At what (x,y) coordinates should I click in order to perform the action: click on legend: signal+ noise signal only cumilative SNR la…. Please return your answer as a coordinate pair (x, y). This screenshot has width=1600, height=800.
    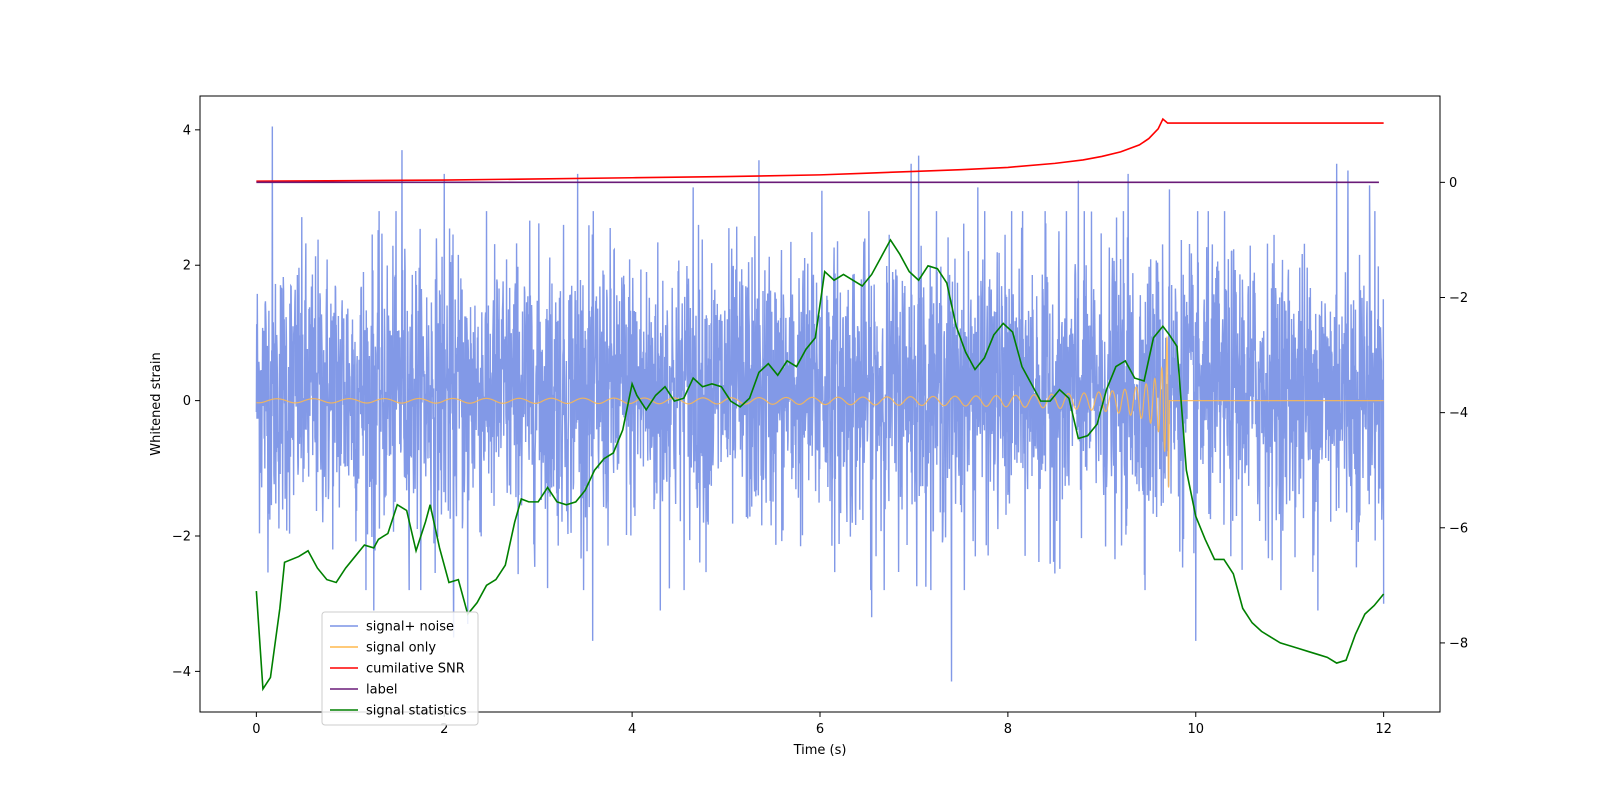
    Looking at the image, I should click on (400, 668).